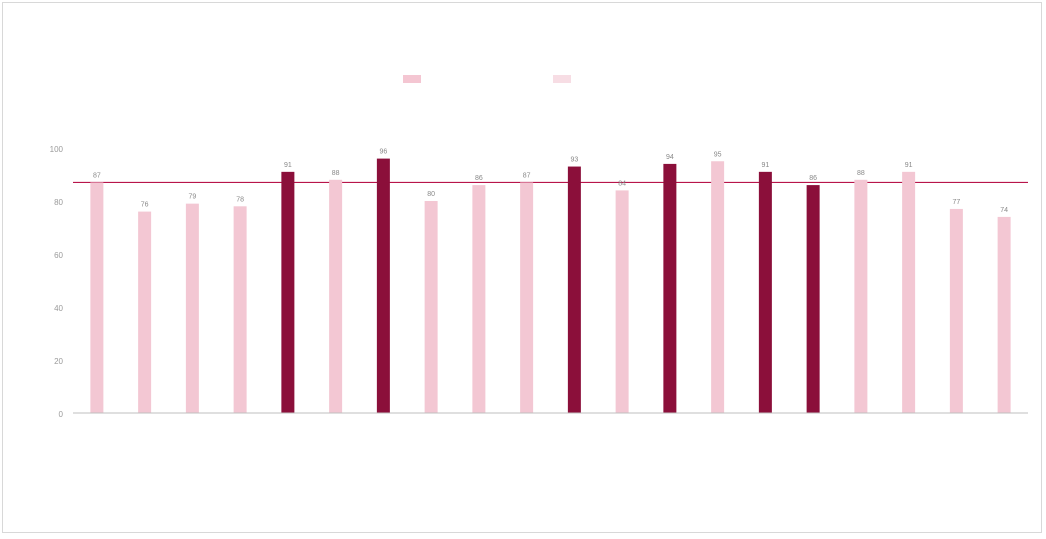  I want to click on data-label: 95, so click(718, 154).